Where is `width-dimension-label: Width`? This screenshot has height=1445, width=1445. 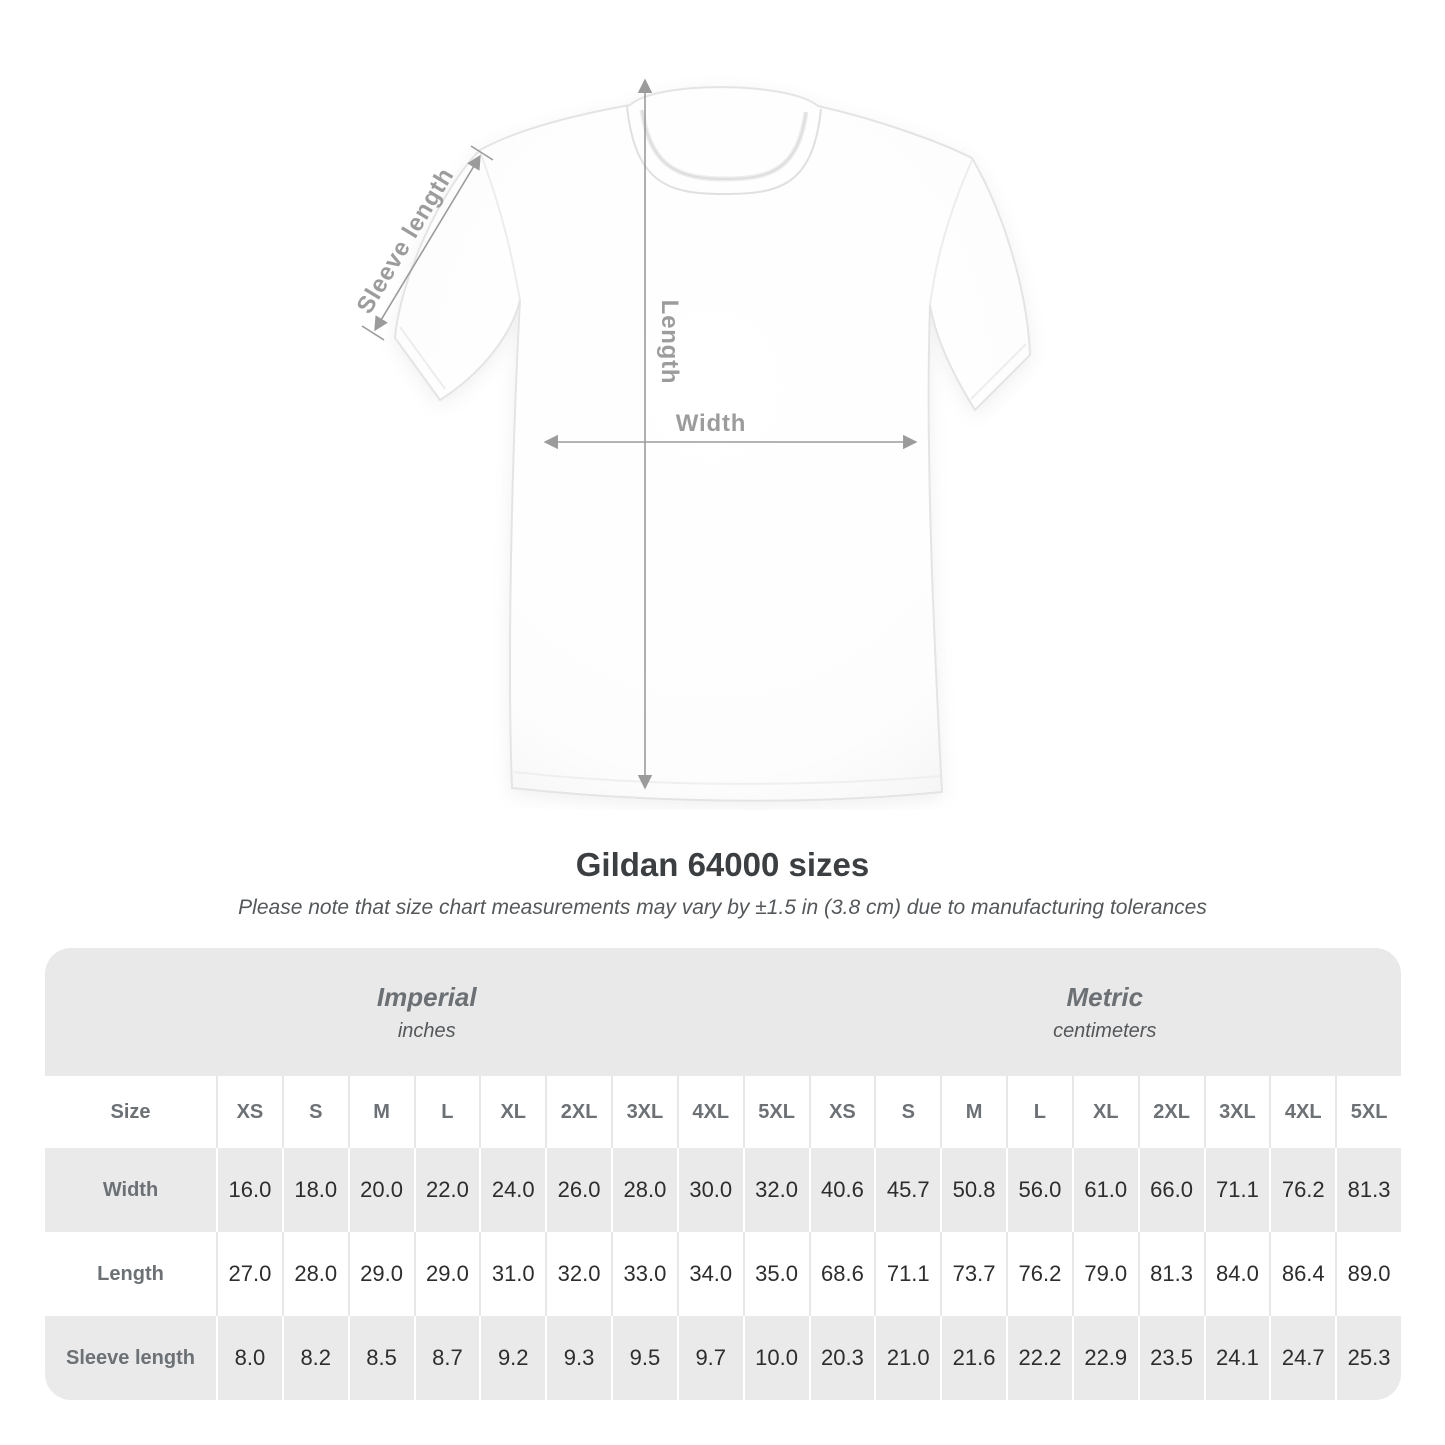 width-dimension-label: Width is located at coordinates (711, 423).